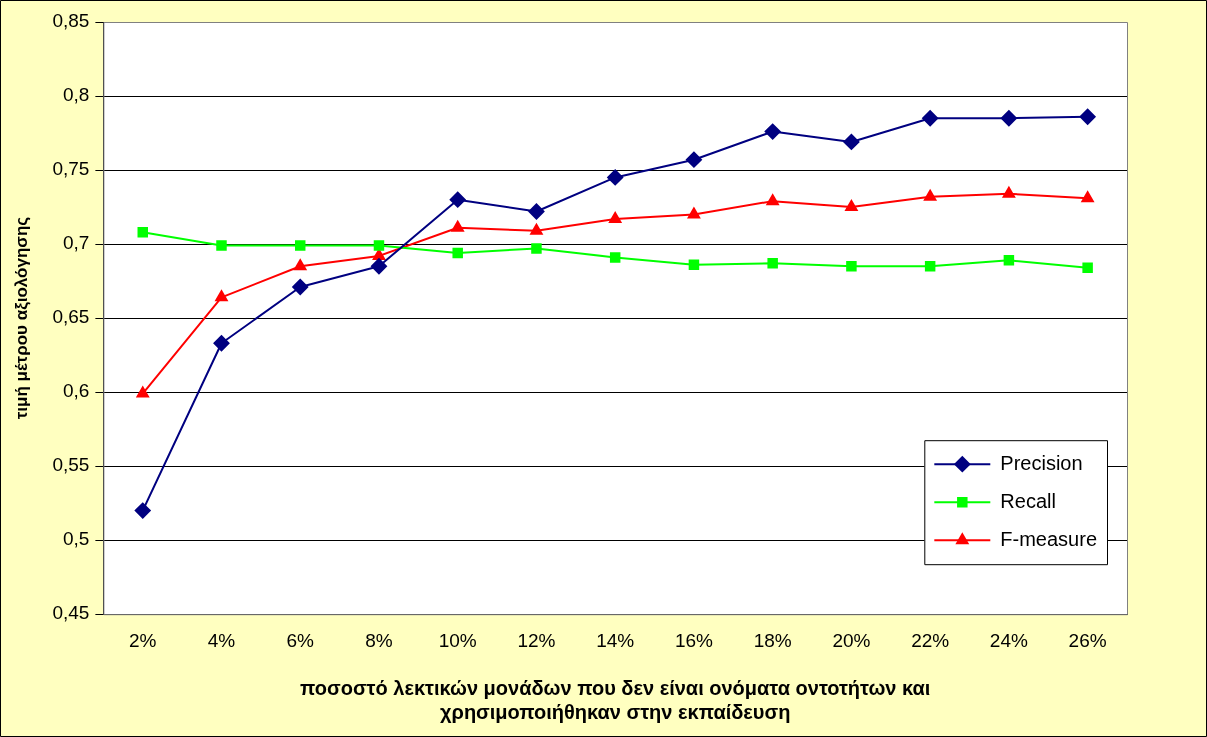 The width and height of the screenshot is (1207, 737). I want to click on legend-label: Recall, so click(1028, 500).